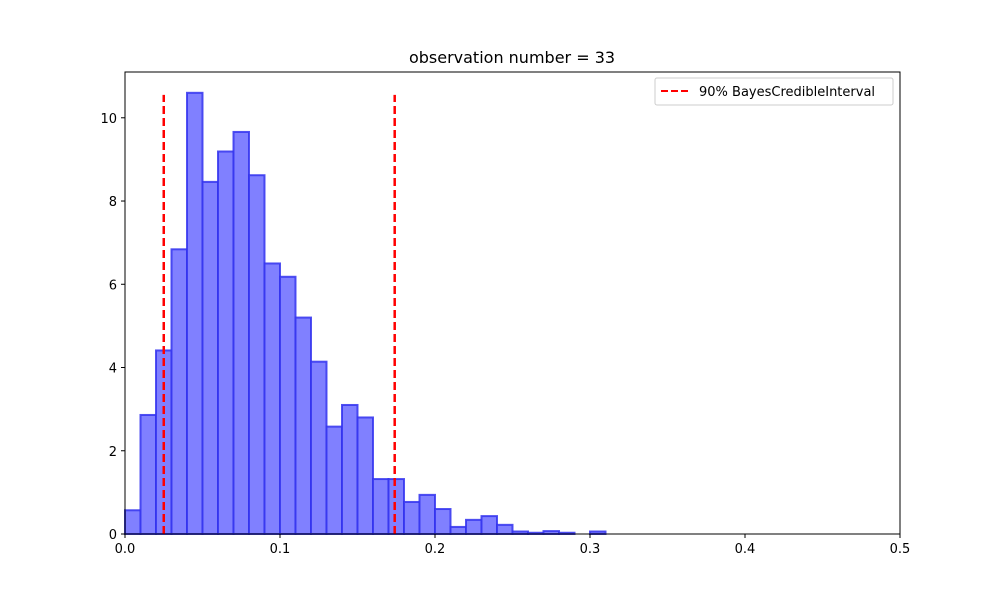  Describe the element at coordinates (590, 549) in the screenshot. I see `x-tick-label: 0.3` at that location.